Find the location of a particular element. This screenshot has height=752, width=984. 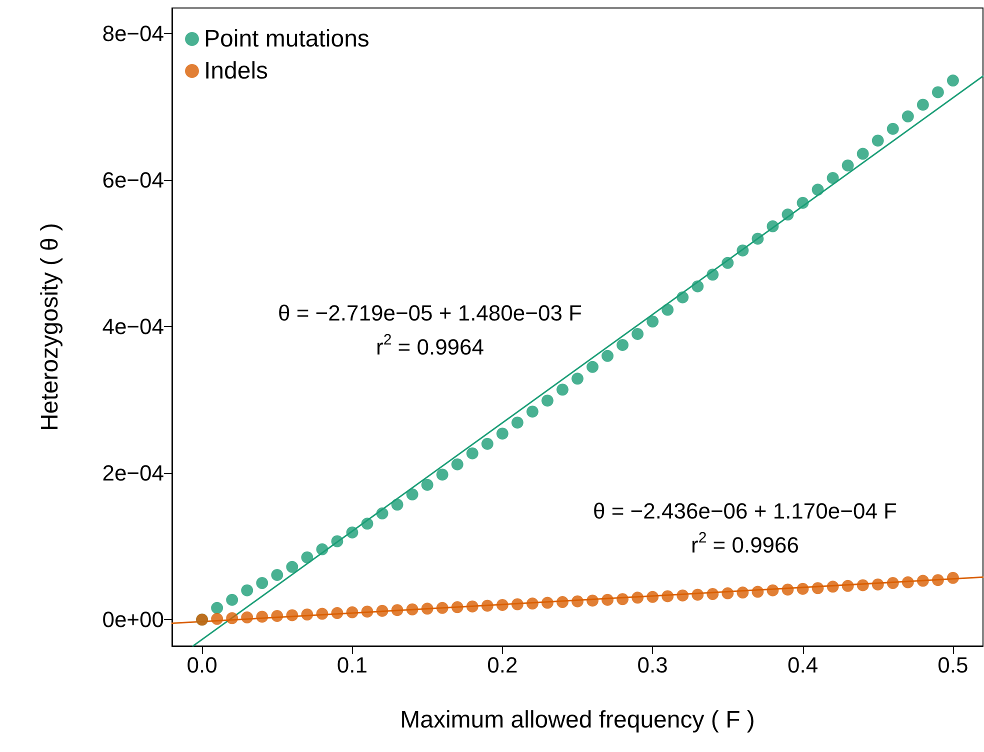

x-tick-label: 0.2 is located at coordinates (502, 665).